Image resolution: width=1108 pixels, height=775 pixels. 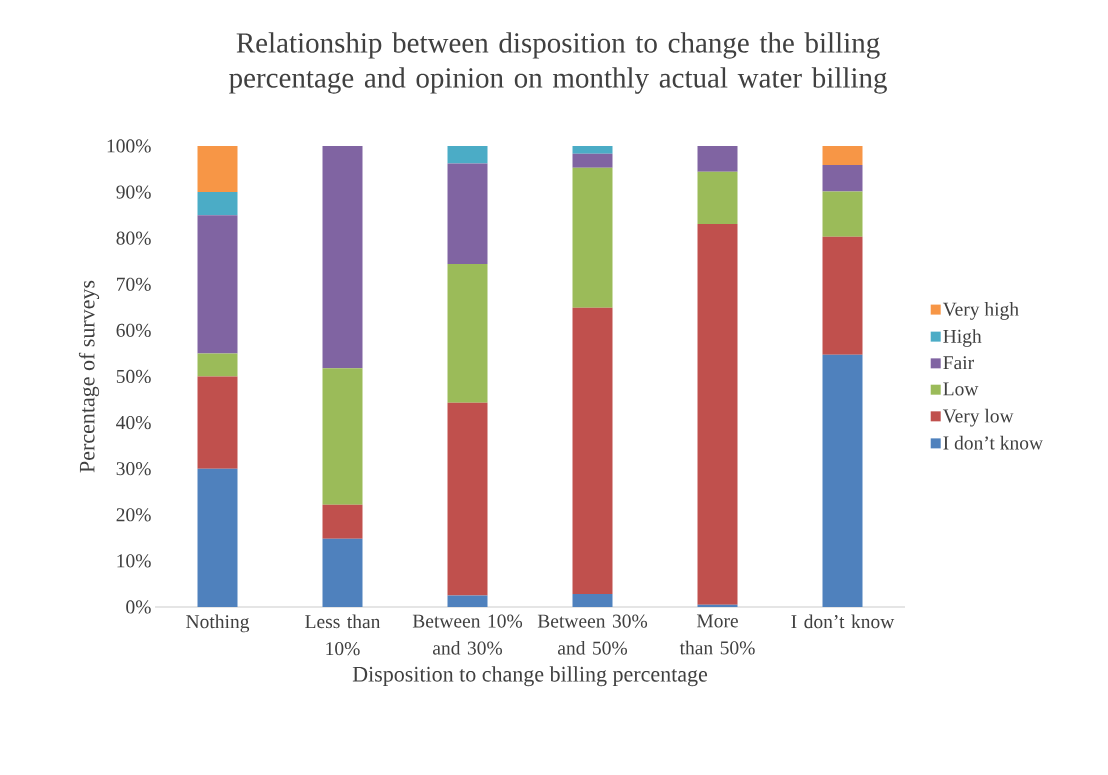 I want to click on y-tick-label: 100%, so click(x=129, y=146).